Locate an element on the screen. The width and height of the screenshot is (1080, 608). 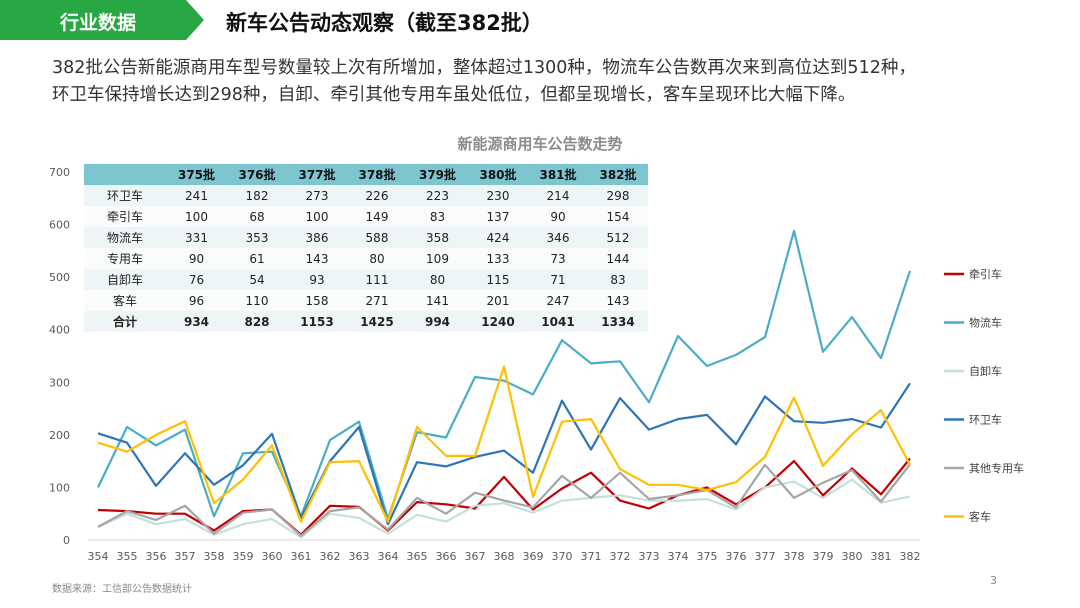
legend-label: 其他专用车 is located at coordinates (996, 468).